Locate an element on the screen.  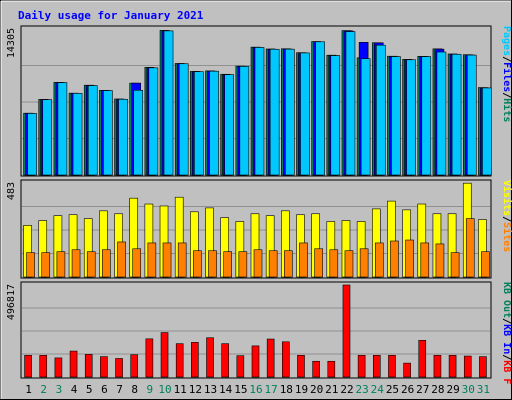
x-tick-label: 13 is located at coordinates (210, 389).